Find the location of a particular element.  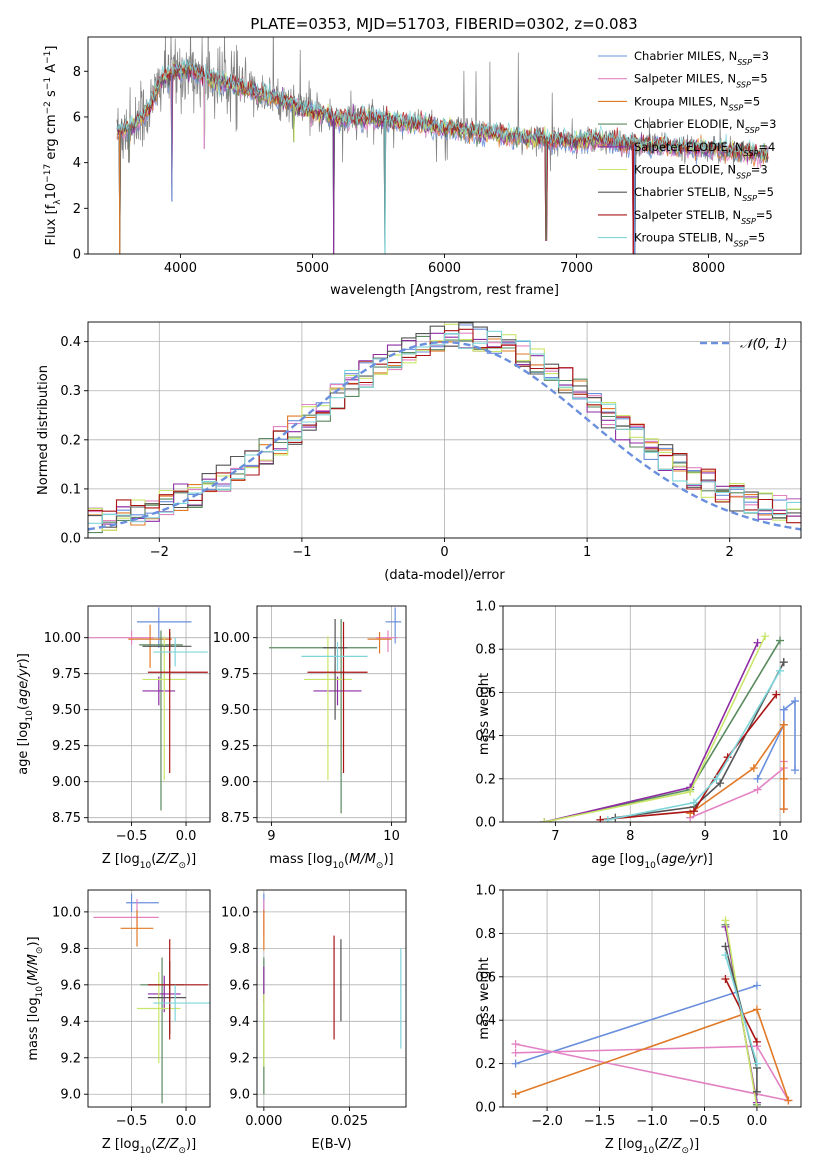

y-tick-label: 4 is located at coordinates (77, 163).